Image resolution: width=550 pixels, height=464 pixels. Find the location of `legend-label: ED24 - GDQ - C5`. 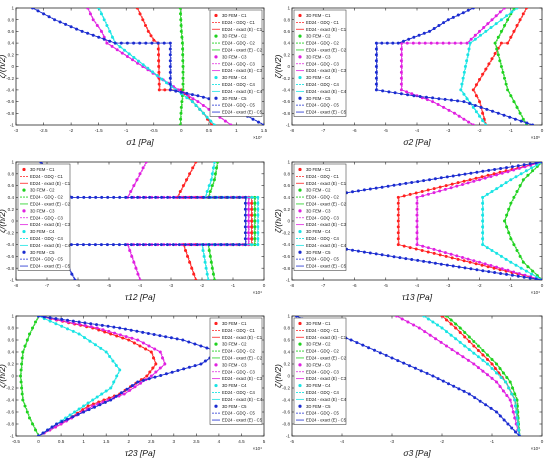

legend-label: ED24 - GDQ - C5 is located at coordinates (238, 105).